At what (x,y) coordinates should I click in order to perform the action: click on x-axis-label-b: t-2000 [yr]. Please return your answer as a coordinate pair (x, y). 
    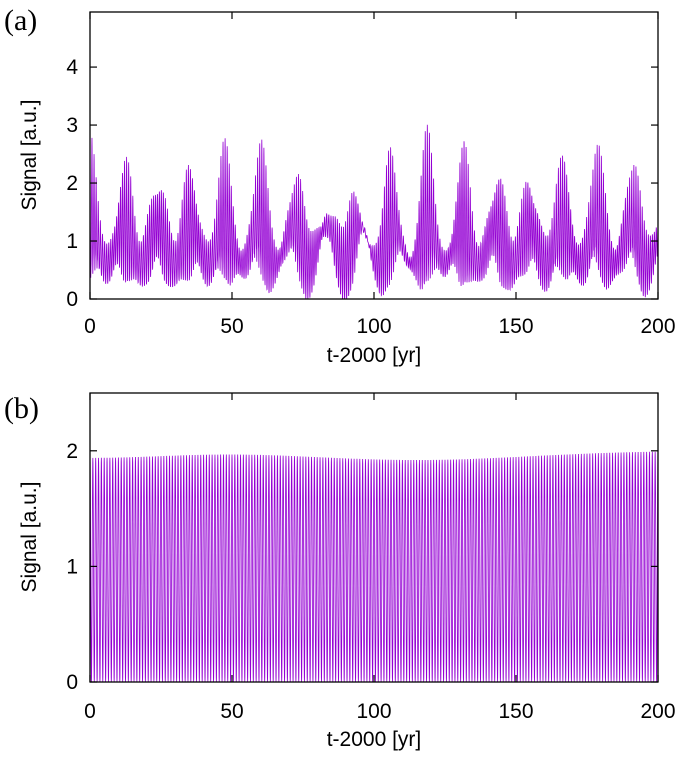
    Looking at the image, I should click on (374, 739).